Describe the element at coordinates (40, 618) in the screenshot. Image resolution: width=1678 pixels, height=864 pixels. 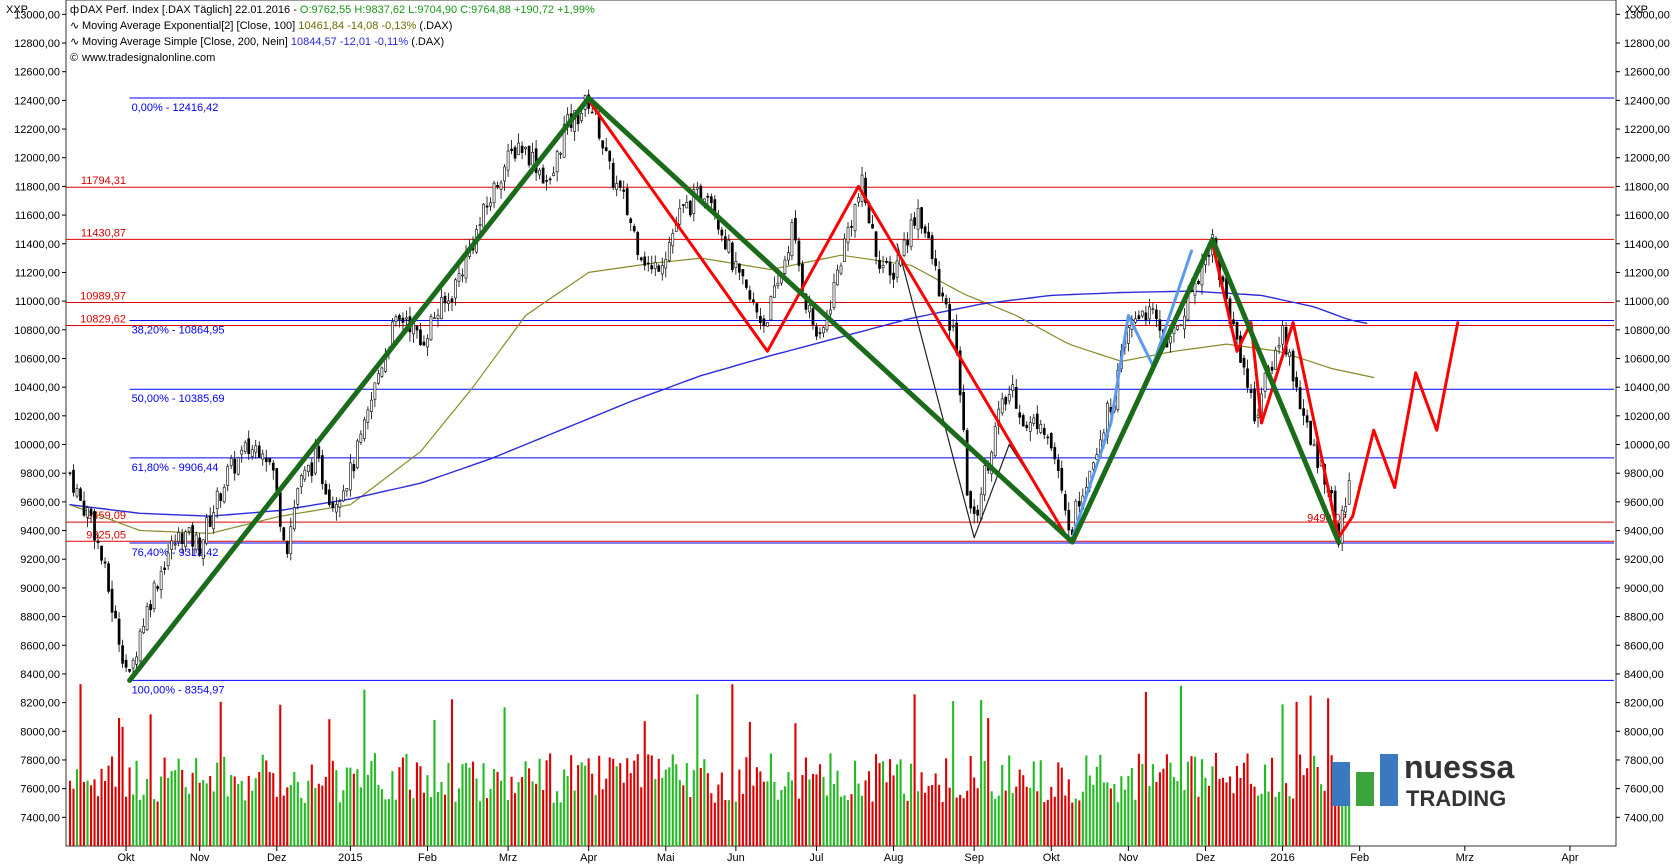
I see `y-tick-label-left: 8800,00` at that location.